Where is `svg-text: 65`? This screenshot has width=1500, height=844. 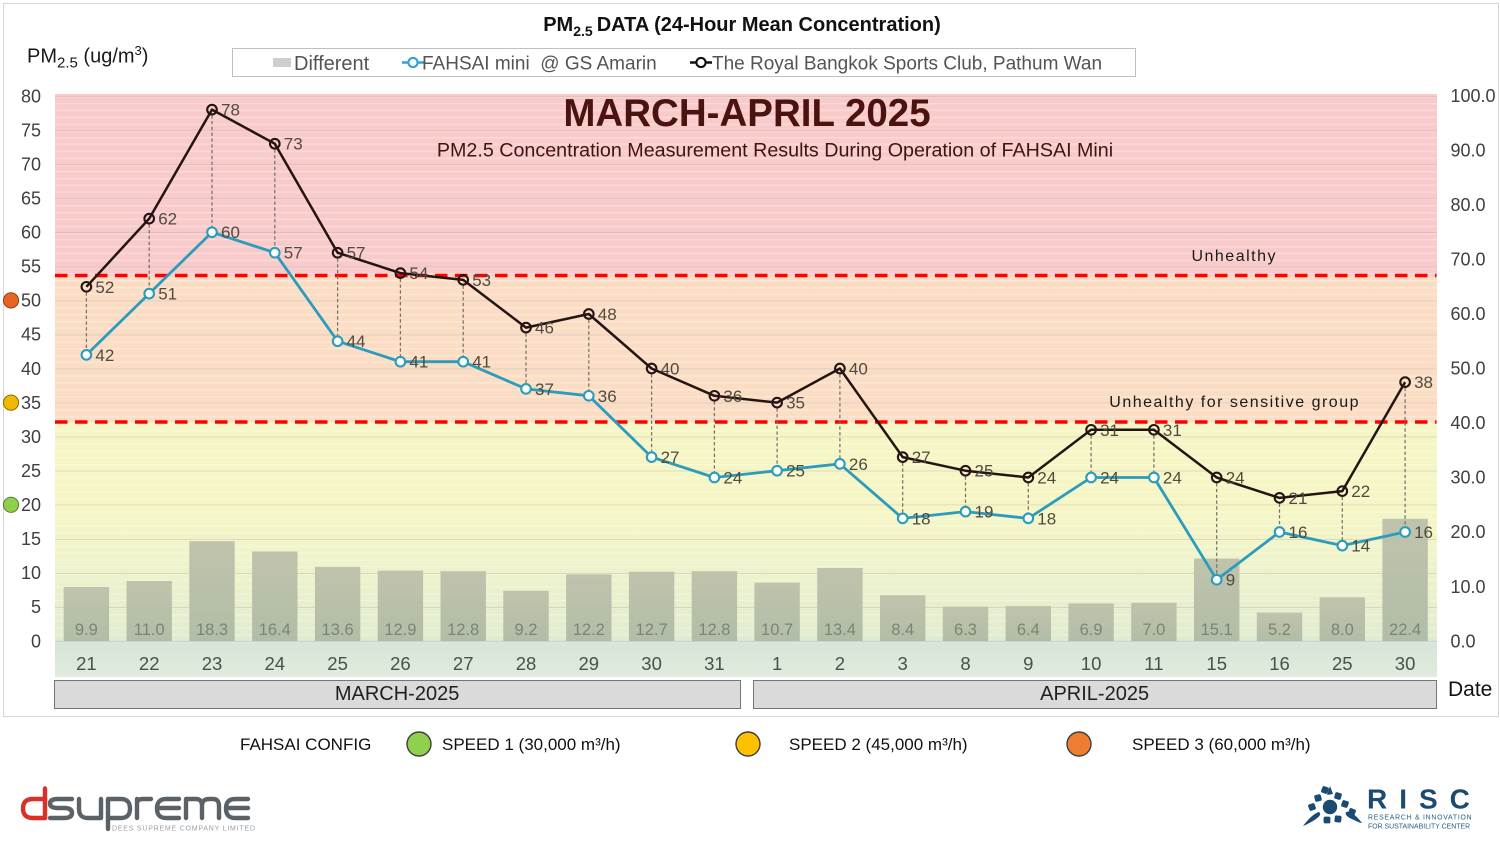
svg-text: 65 is located at coordinates (31, 199).